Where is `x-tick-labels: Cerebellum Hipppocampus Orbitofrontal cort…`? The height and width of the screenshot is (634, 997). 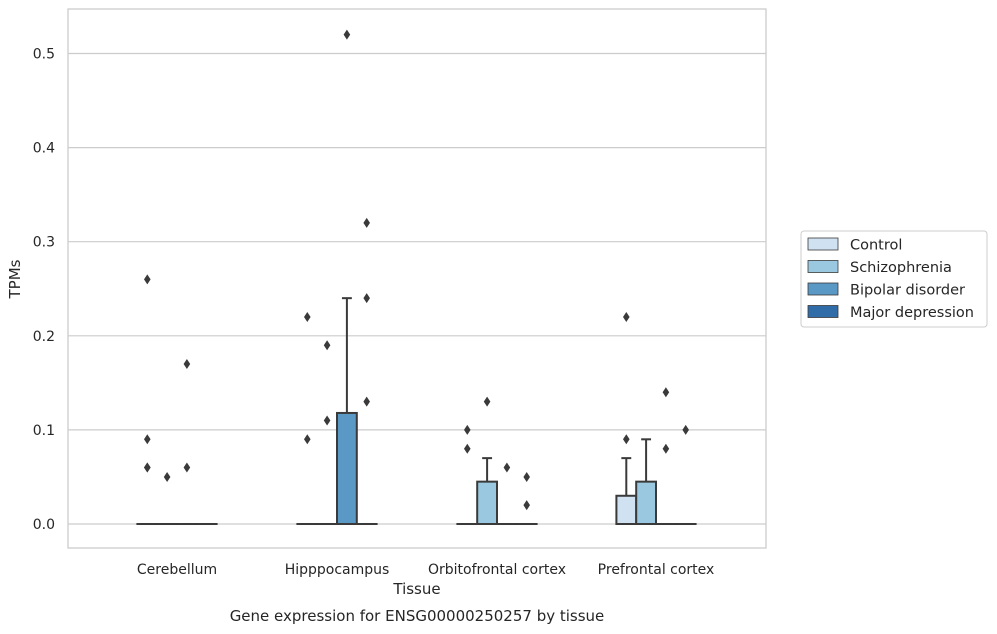 x-tick-labels: Cerebellum Hipppocampus Orbitofrontal cort… is located at coordinates (425, 570).